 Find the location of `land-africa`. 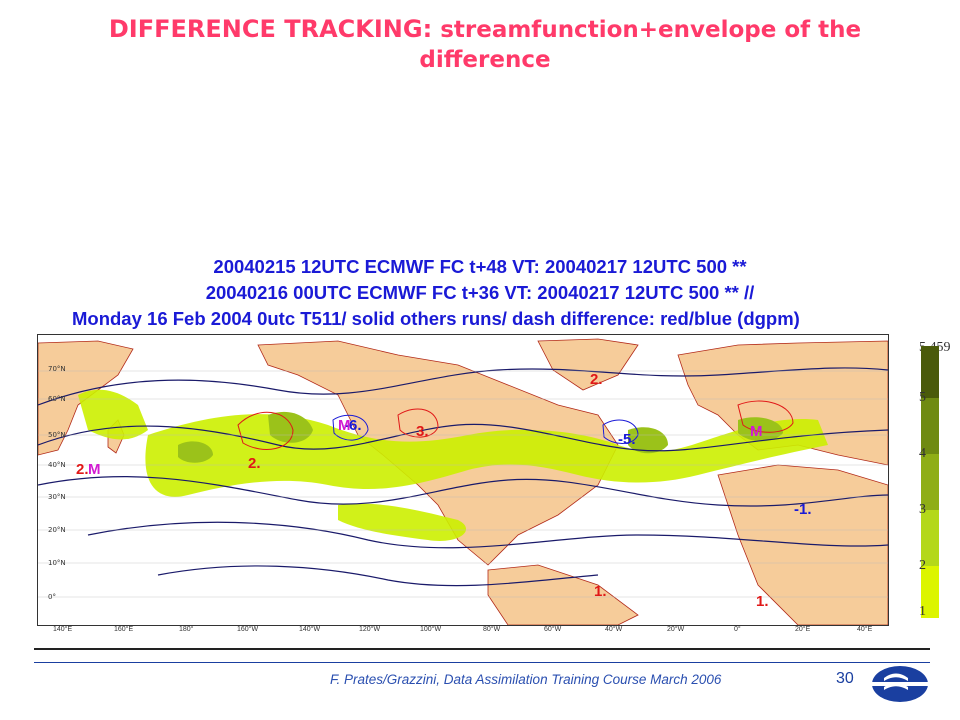

land-africa is located at coordinates (802, 544).